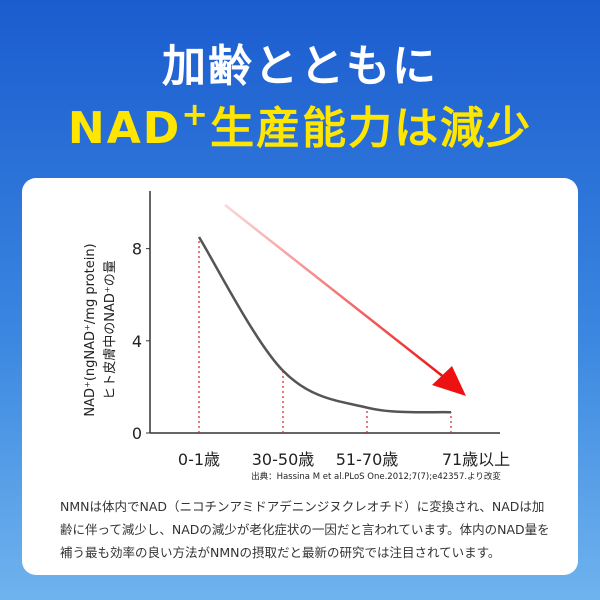 This screenshot has width=600, height=600. Describe the element at coordinates (335, 291) in the screenshot. I see `trend-arrow` at that location.